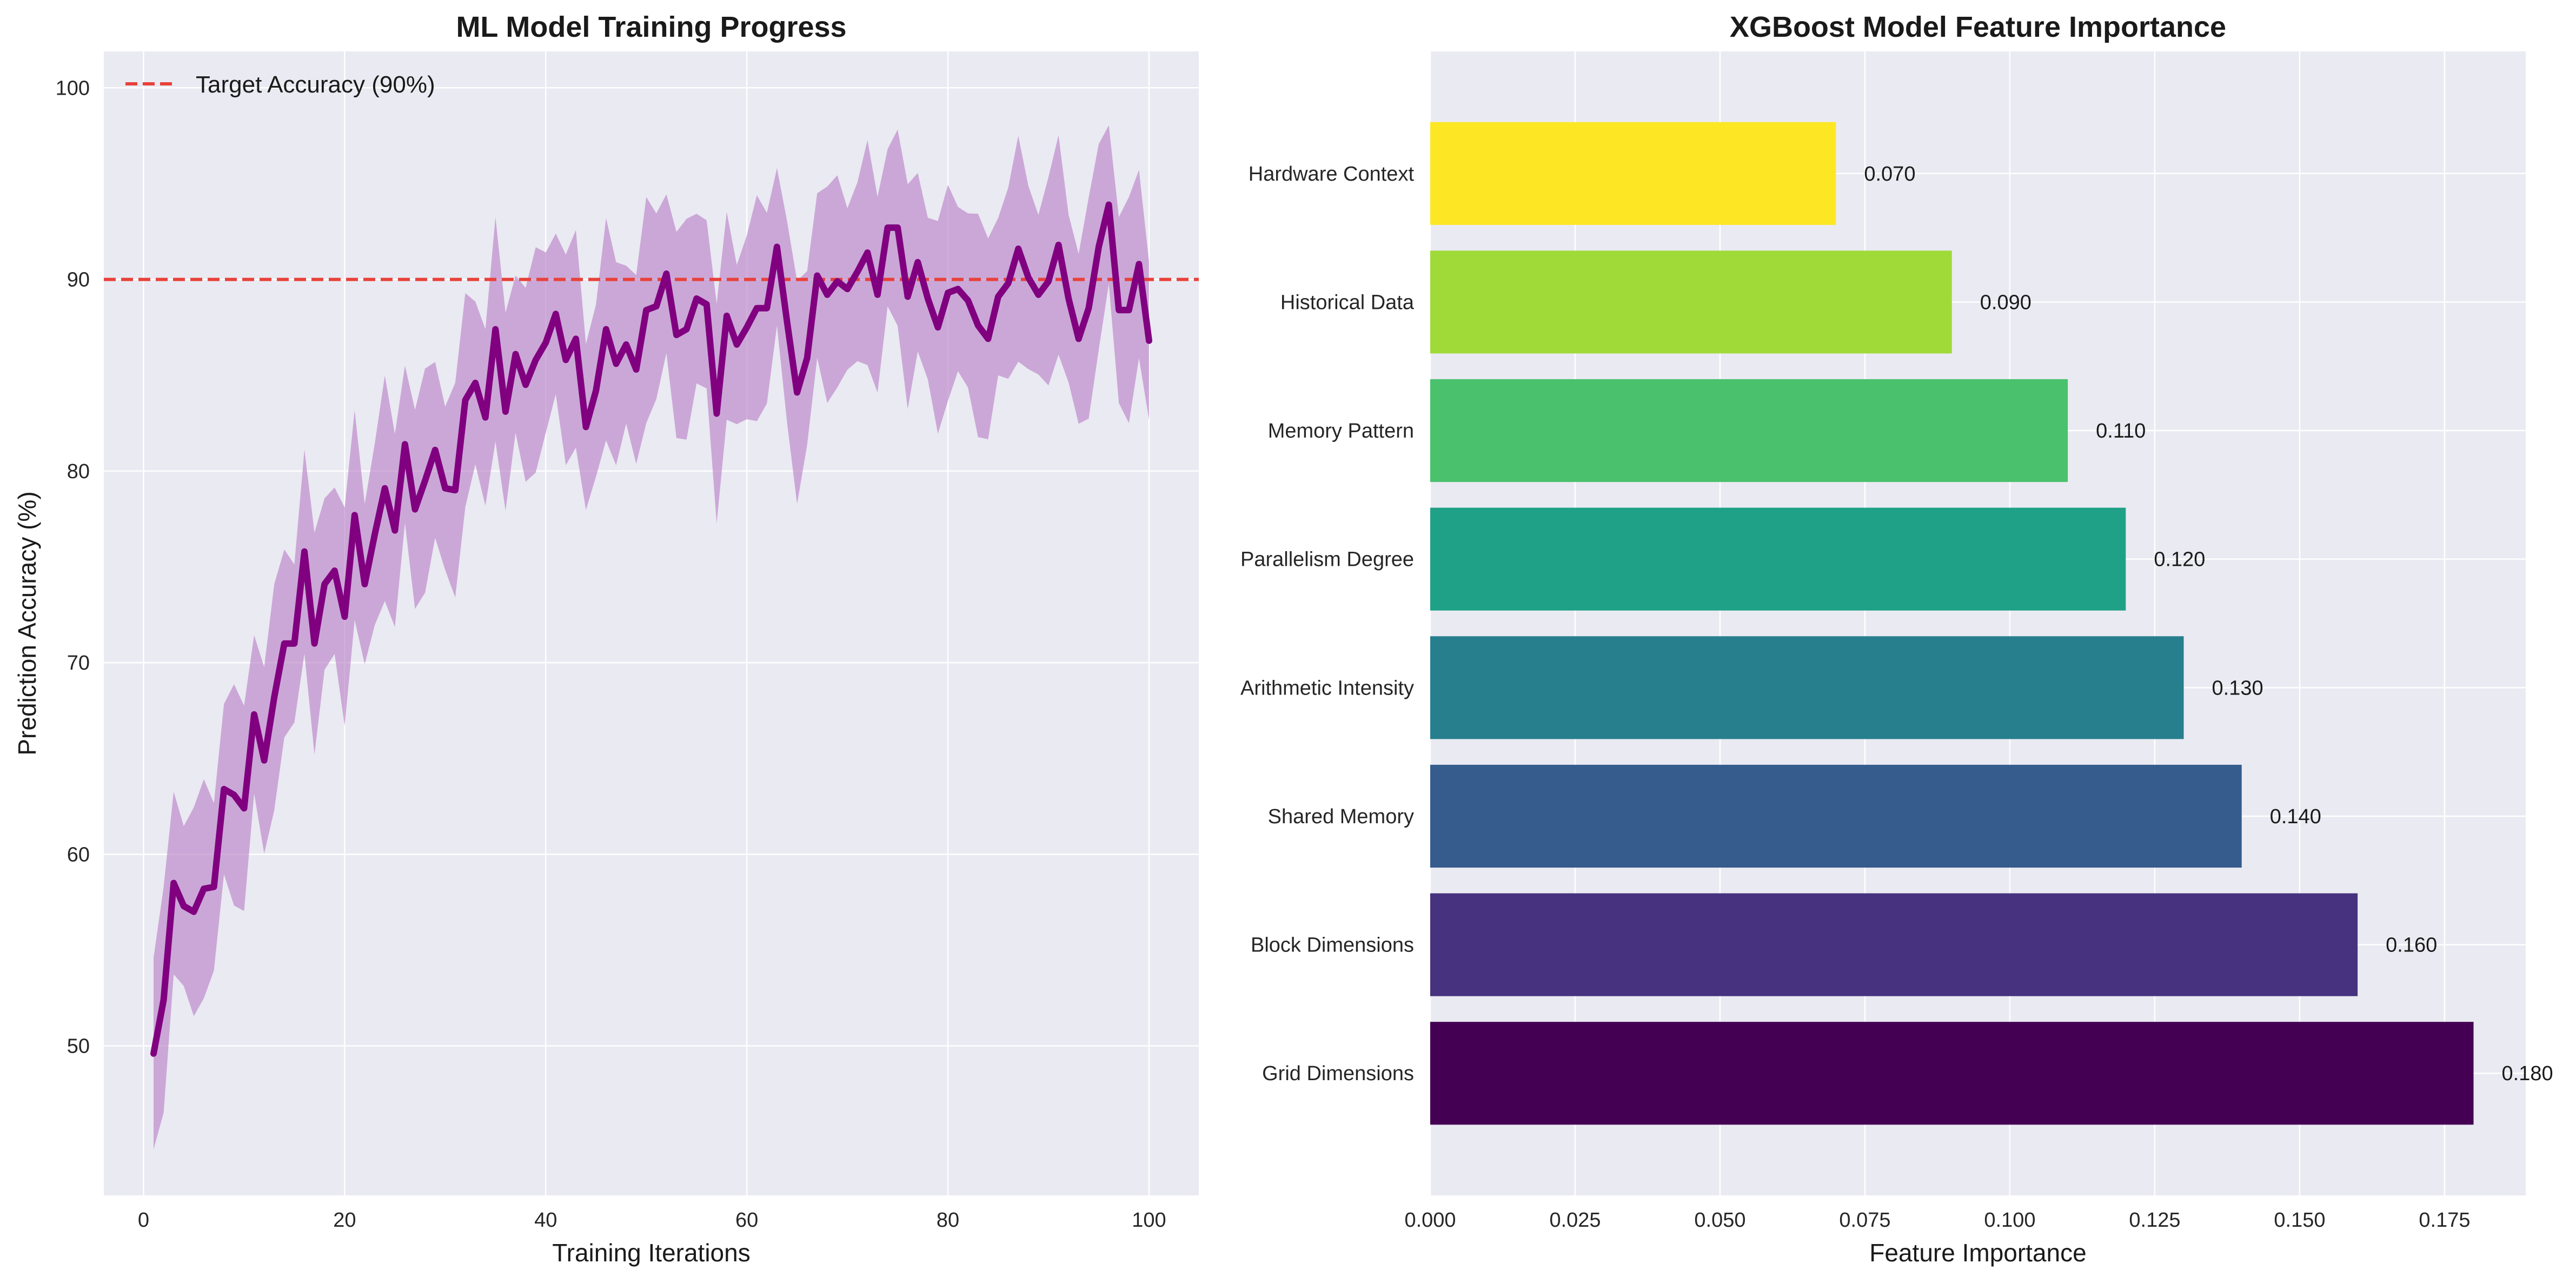 Image resolution: width=2576 pixels, height=1283 pixels. What do you see at coordinates (1865, 1220) in the screenshot?
I see `x-tick-label: 0.075` at bounding box center [1865, 1220].